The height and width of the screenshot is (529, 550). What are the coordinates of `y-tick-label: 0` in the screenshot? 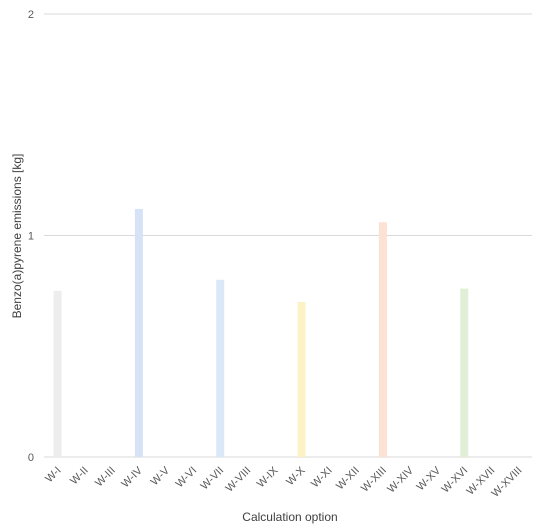 It's located at (31, 458).